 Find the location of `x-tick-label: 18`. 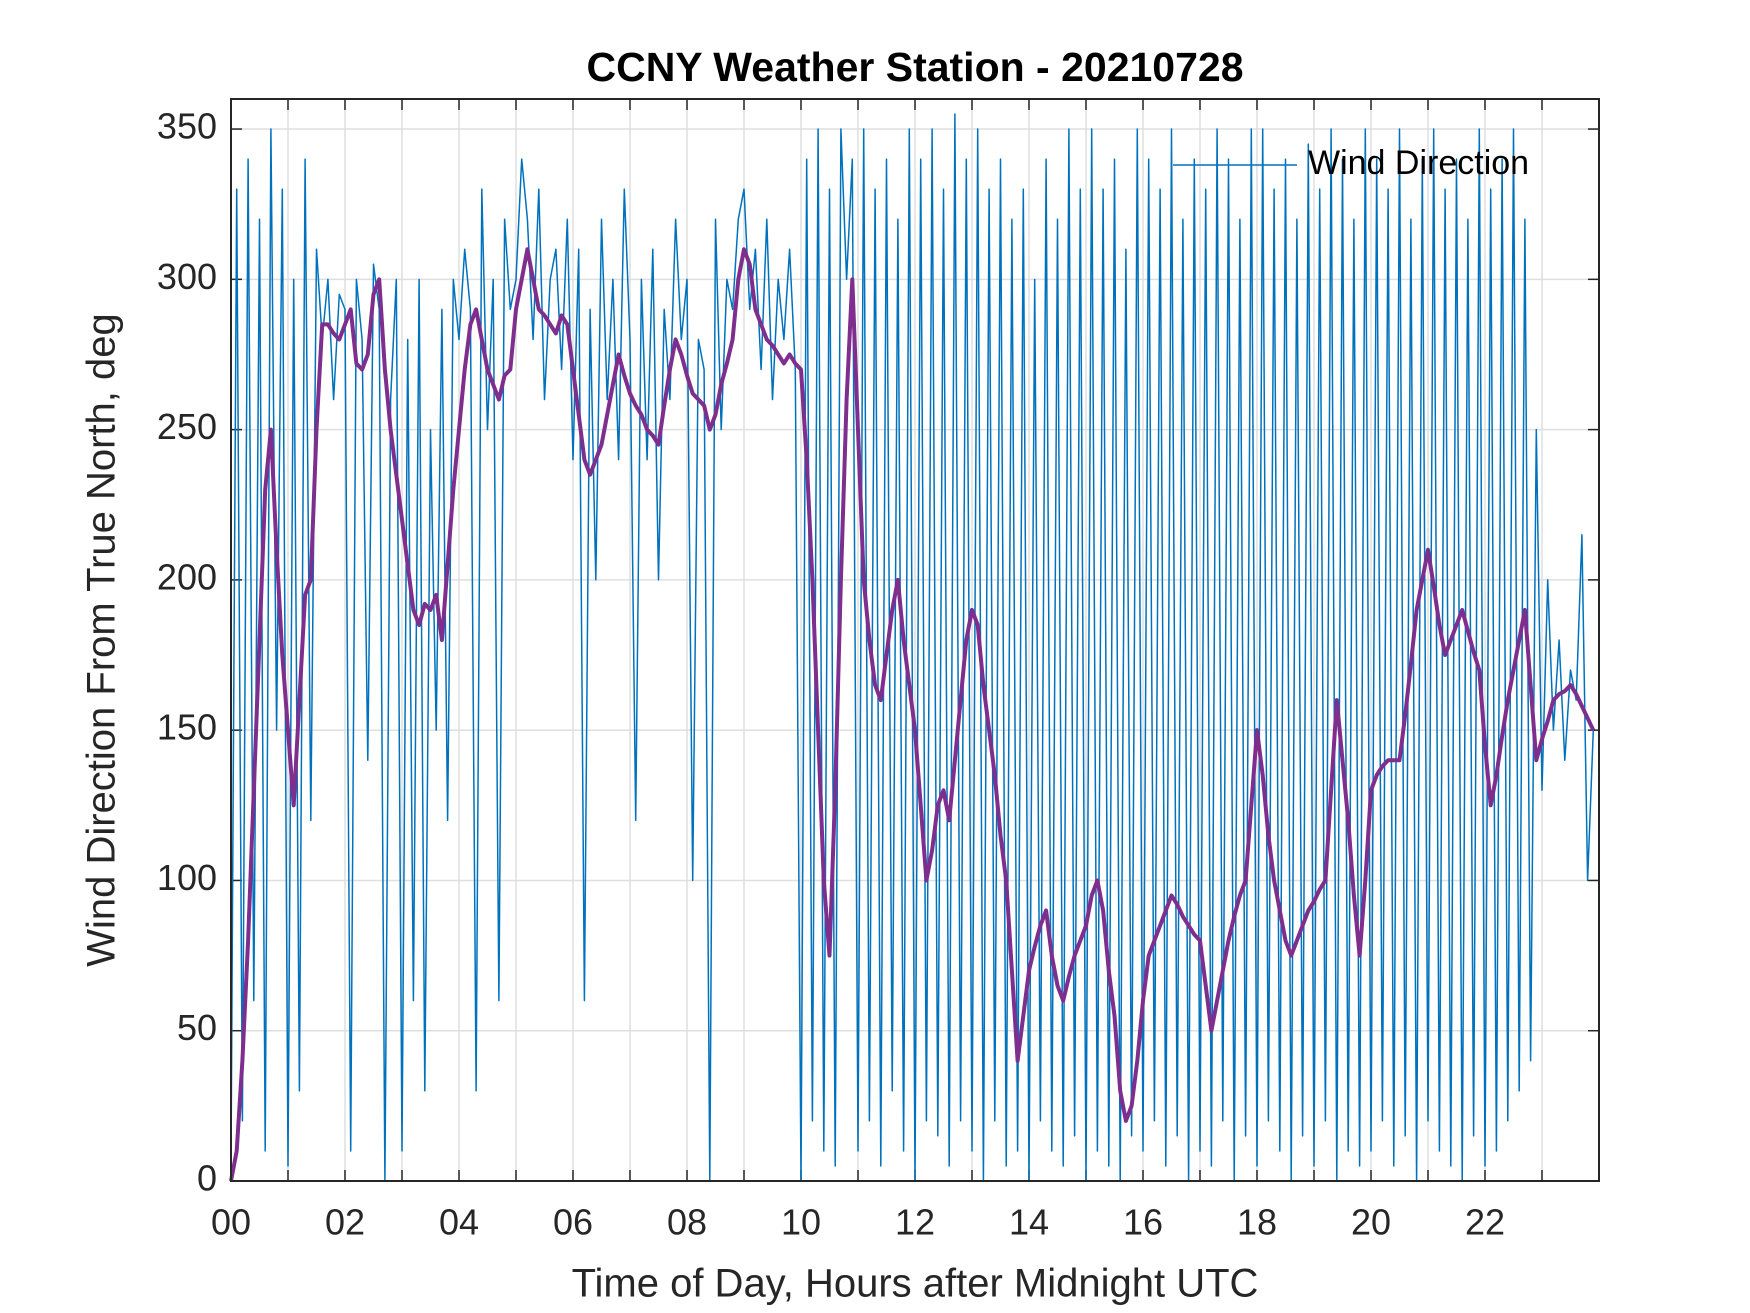

x-tick-label: 18 is located at coordinates (1257, 1222).